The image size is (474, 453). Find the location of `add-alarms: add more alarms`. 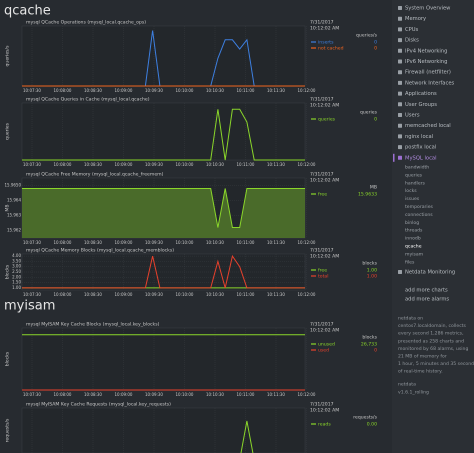

add-alarms: add more alarms is located at coordinates (427, 300).